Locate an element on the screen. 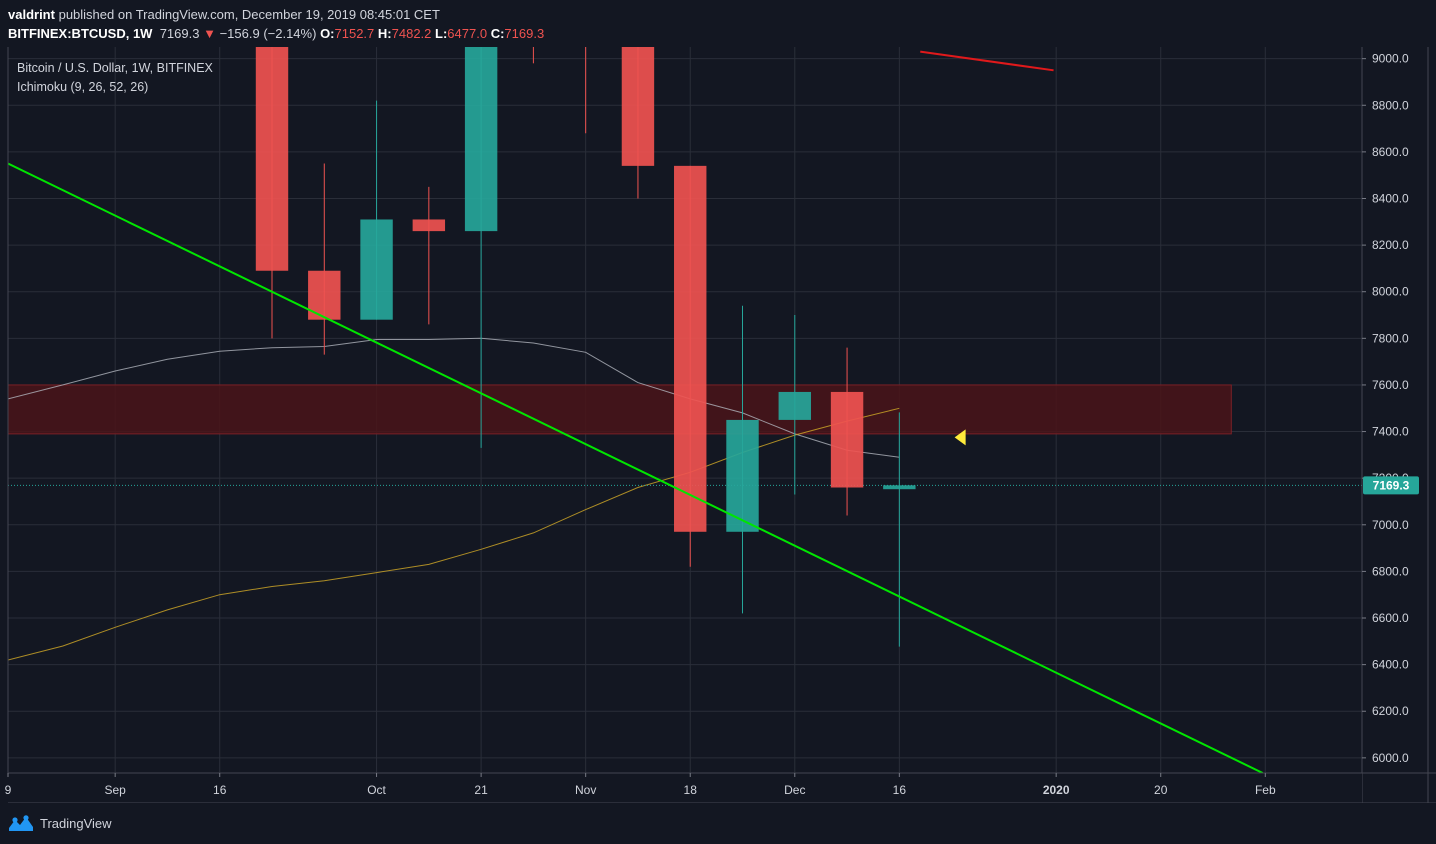 The height and width of the screenshot is (844, 1436). last-price-tag-label: 7169.3 is located at coordinates (1391, 485).